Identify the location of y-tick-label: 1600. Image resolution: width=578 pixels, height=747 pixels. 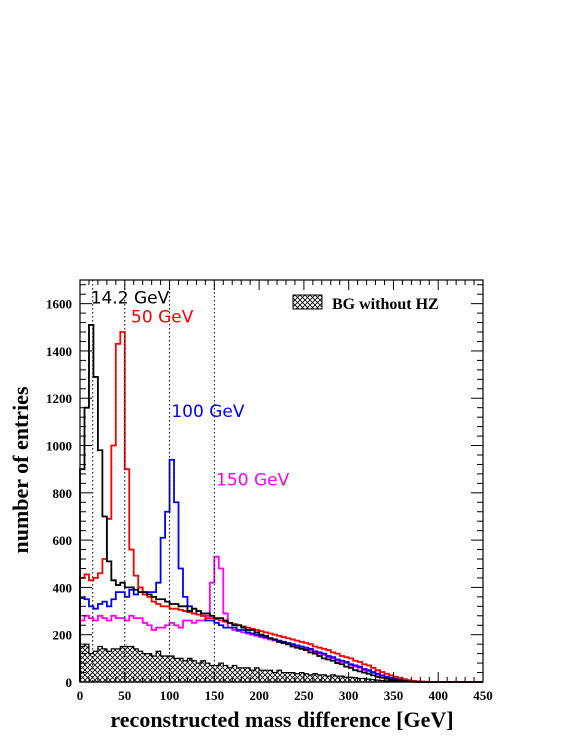
(59, 304).